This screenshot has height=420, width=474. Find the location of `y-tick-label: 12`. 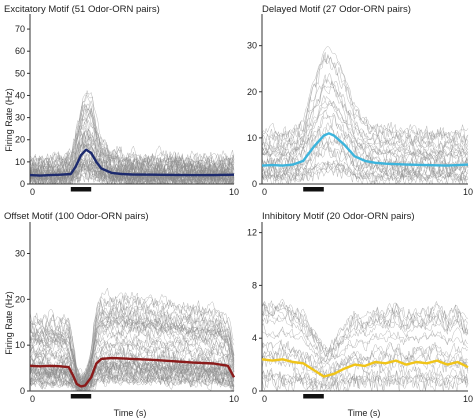

y-tick-label: 12 is located at coordinates (252, 233).